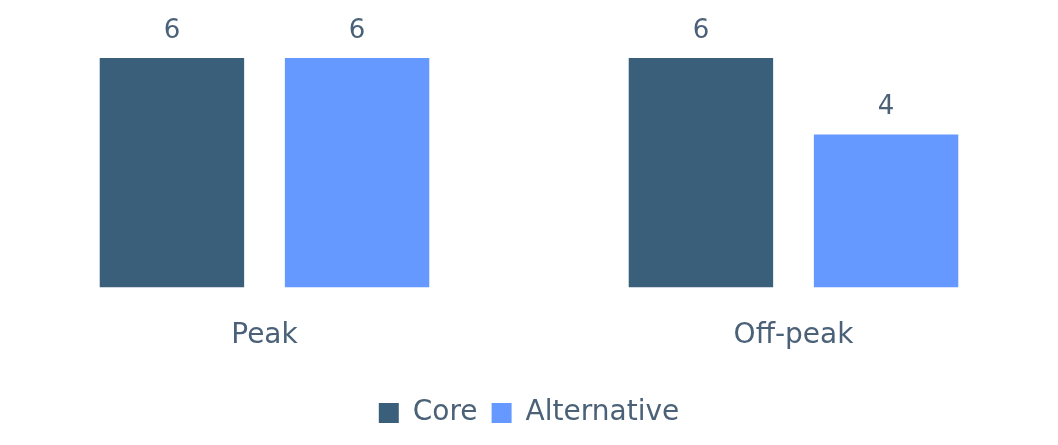  Describe the element at coordinates (794, 334) in the screenshot. I see `x-tick-label: Off-peak` at that location.